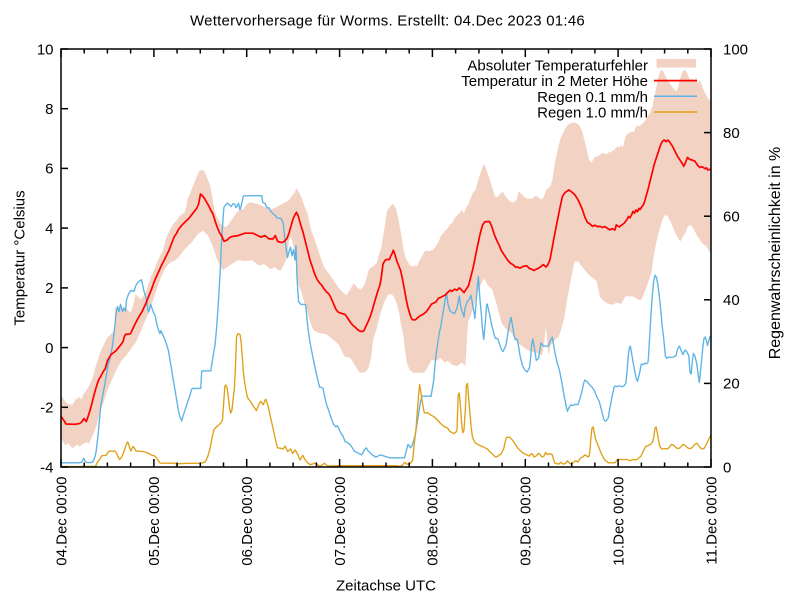 The image size is (800, 605). I want to click on svg-text: 05.Dec 00:00, so click(154, 521).